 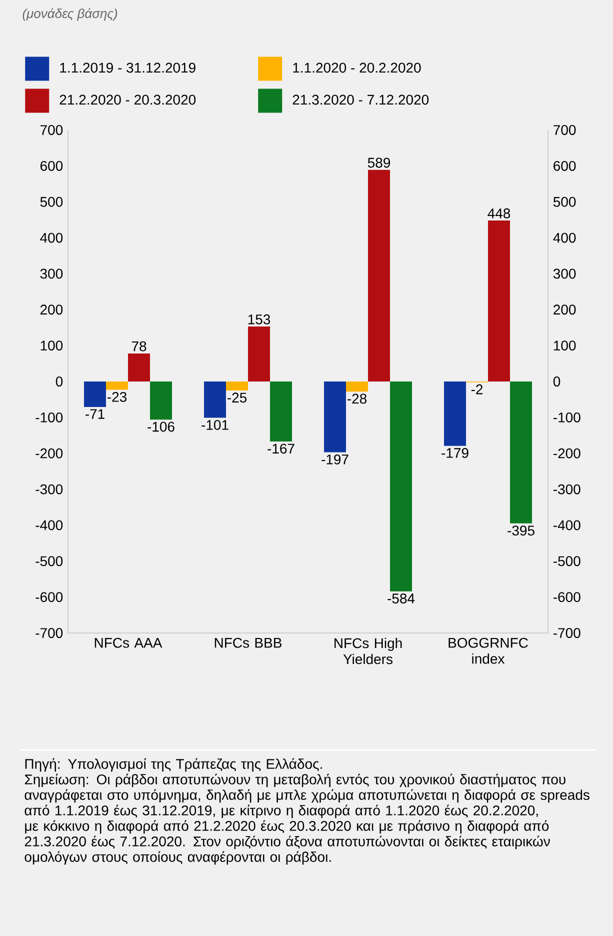 What do you see at coordinates (567, 633) in the screenshot?
I see `y2-tick-label: -700` at bounding box center [567, 633].